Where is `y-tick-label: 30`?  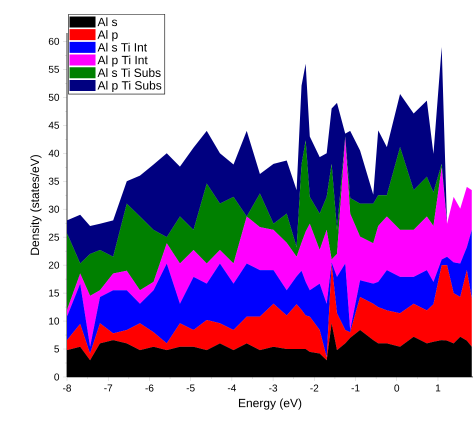
y-tick-label: 30 is located at coordinates (54, 209).